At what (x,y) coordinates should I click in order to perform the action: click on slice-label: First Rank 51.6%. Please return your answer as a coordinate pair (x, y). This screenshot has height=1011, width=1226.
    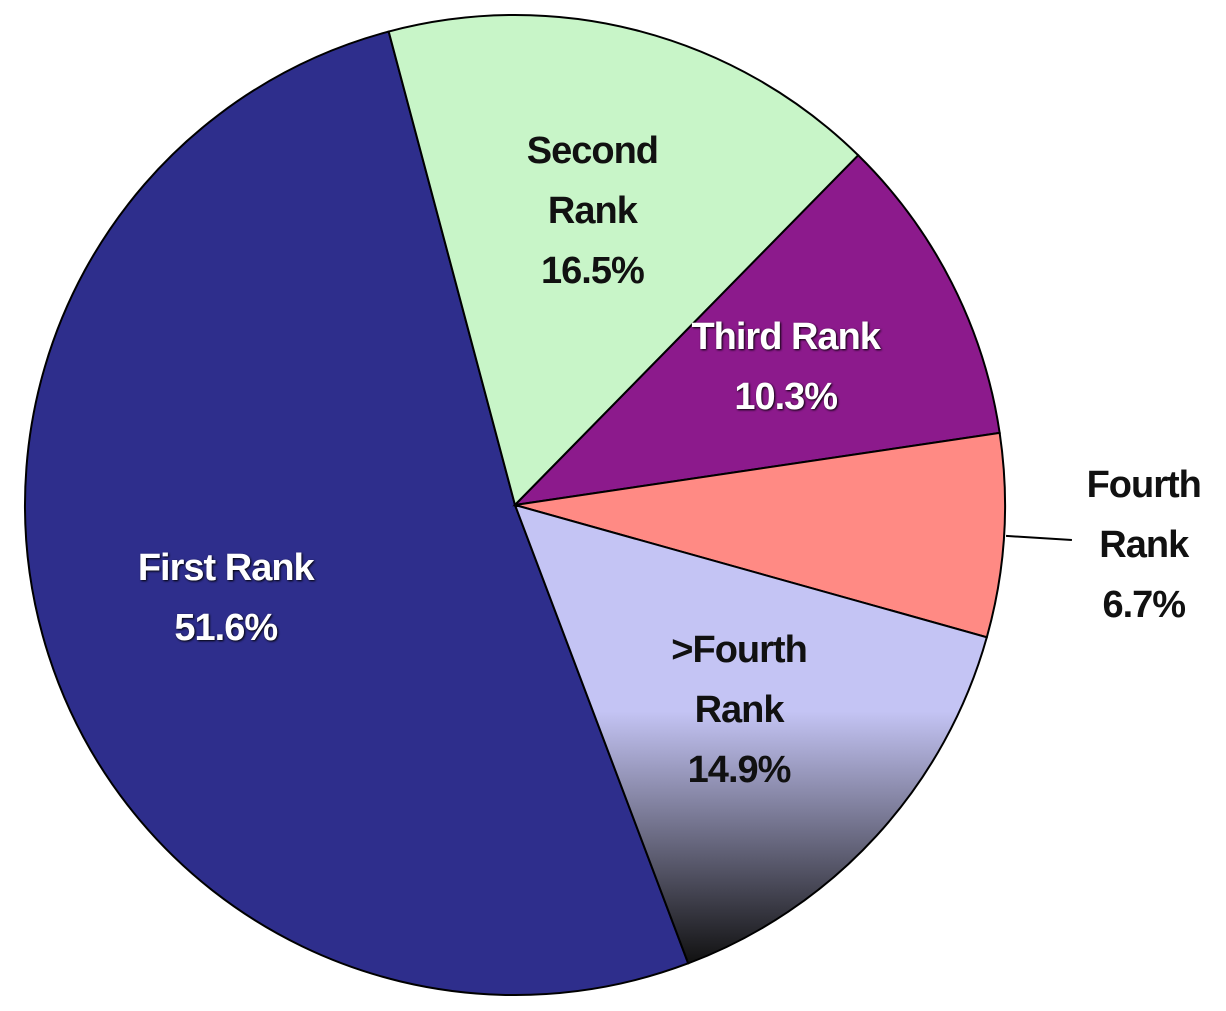
    Looking at the image, I should click on (226, 598).